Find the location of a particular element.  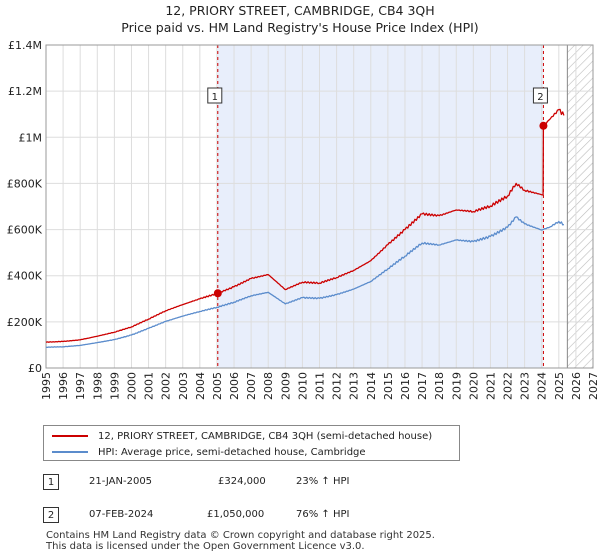

x-tick-label: 1999 is located at coordinates (114, 386).